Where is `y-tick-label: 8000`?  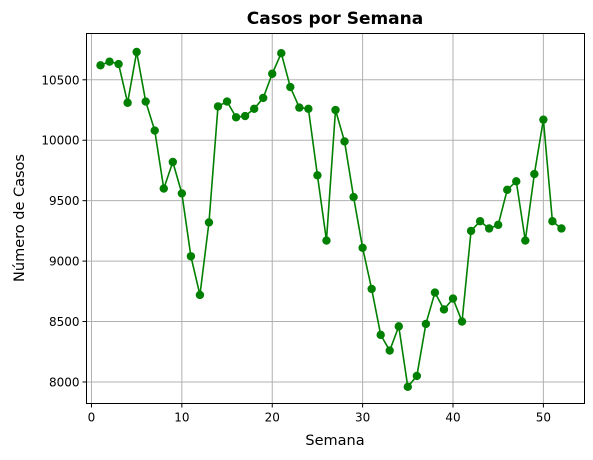 y-tick-label: 8000 is located at coordinates (64, 382).